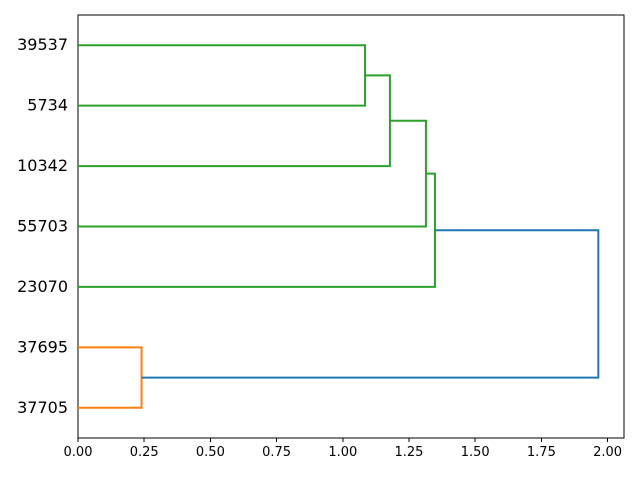 The image size is (640, 480). What do you see at coordinates (42, 286) in the screenshot?
I see `leaf-label: 23070` at bounding box center [42, 286].